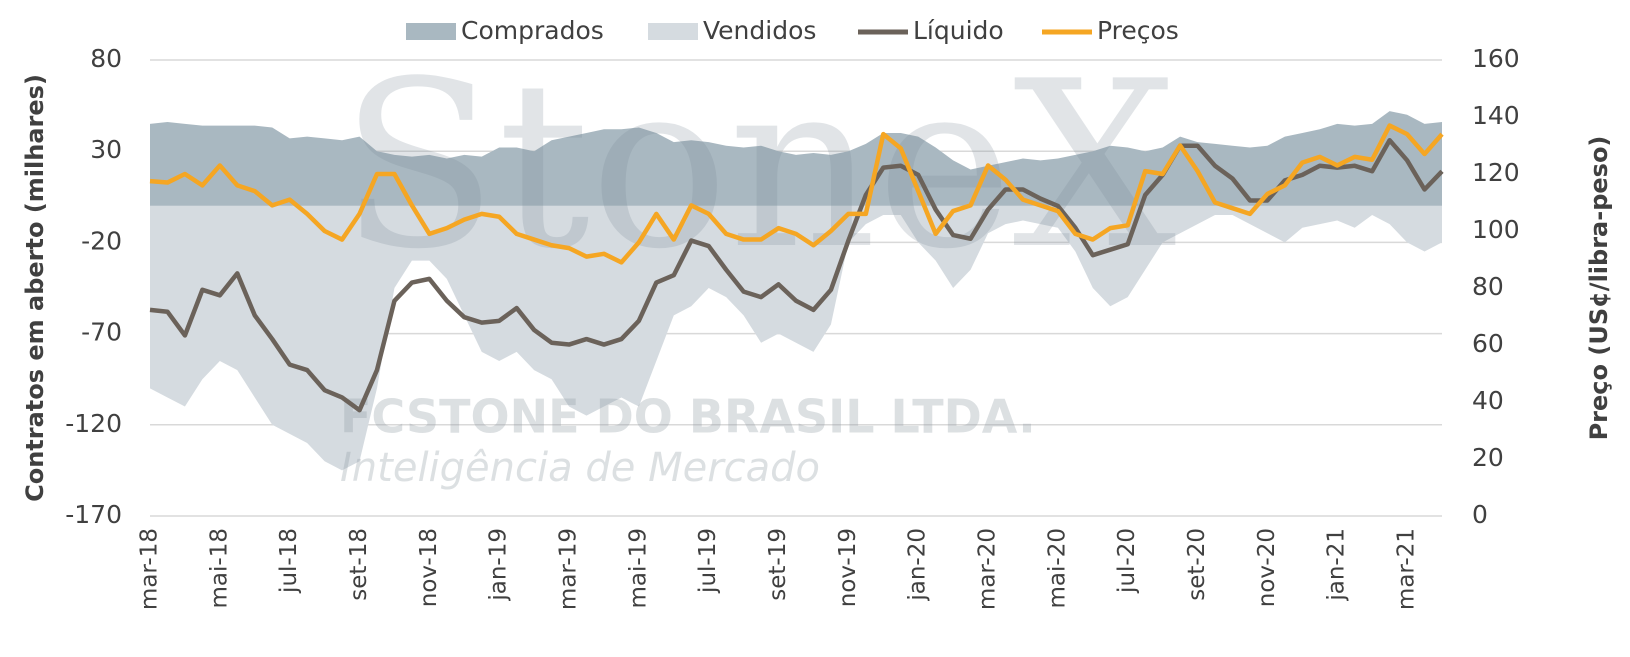  What do you see at coordinates (1599, 288) in the screenshot?
I see `y2-axis-label: Preço (US¢/libra-peso)` at bounding box center [1599, 288].